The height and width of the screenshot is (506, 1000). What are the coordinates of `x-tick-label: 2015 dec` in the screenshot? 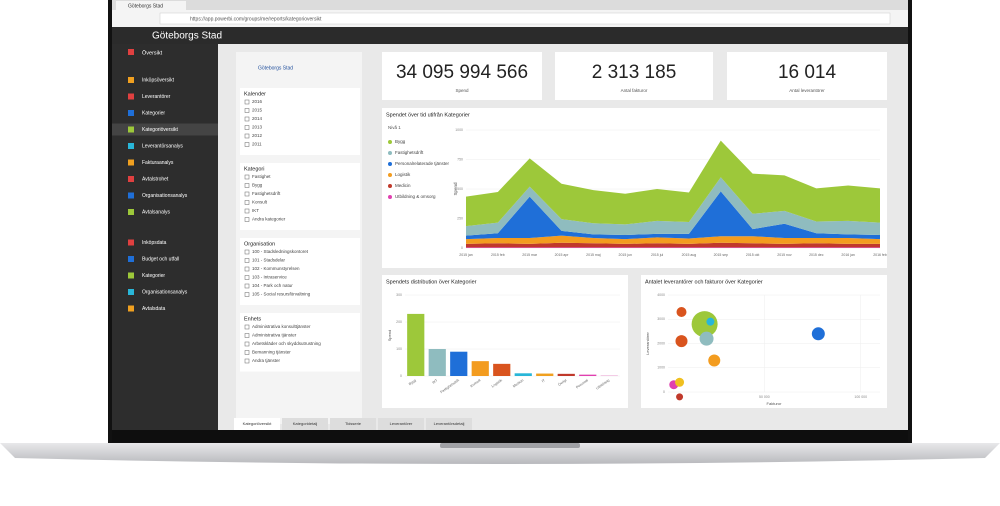 It's located at (816, 255).